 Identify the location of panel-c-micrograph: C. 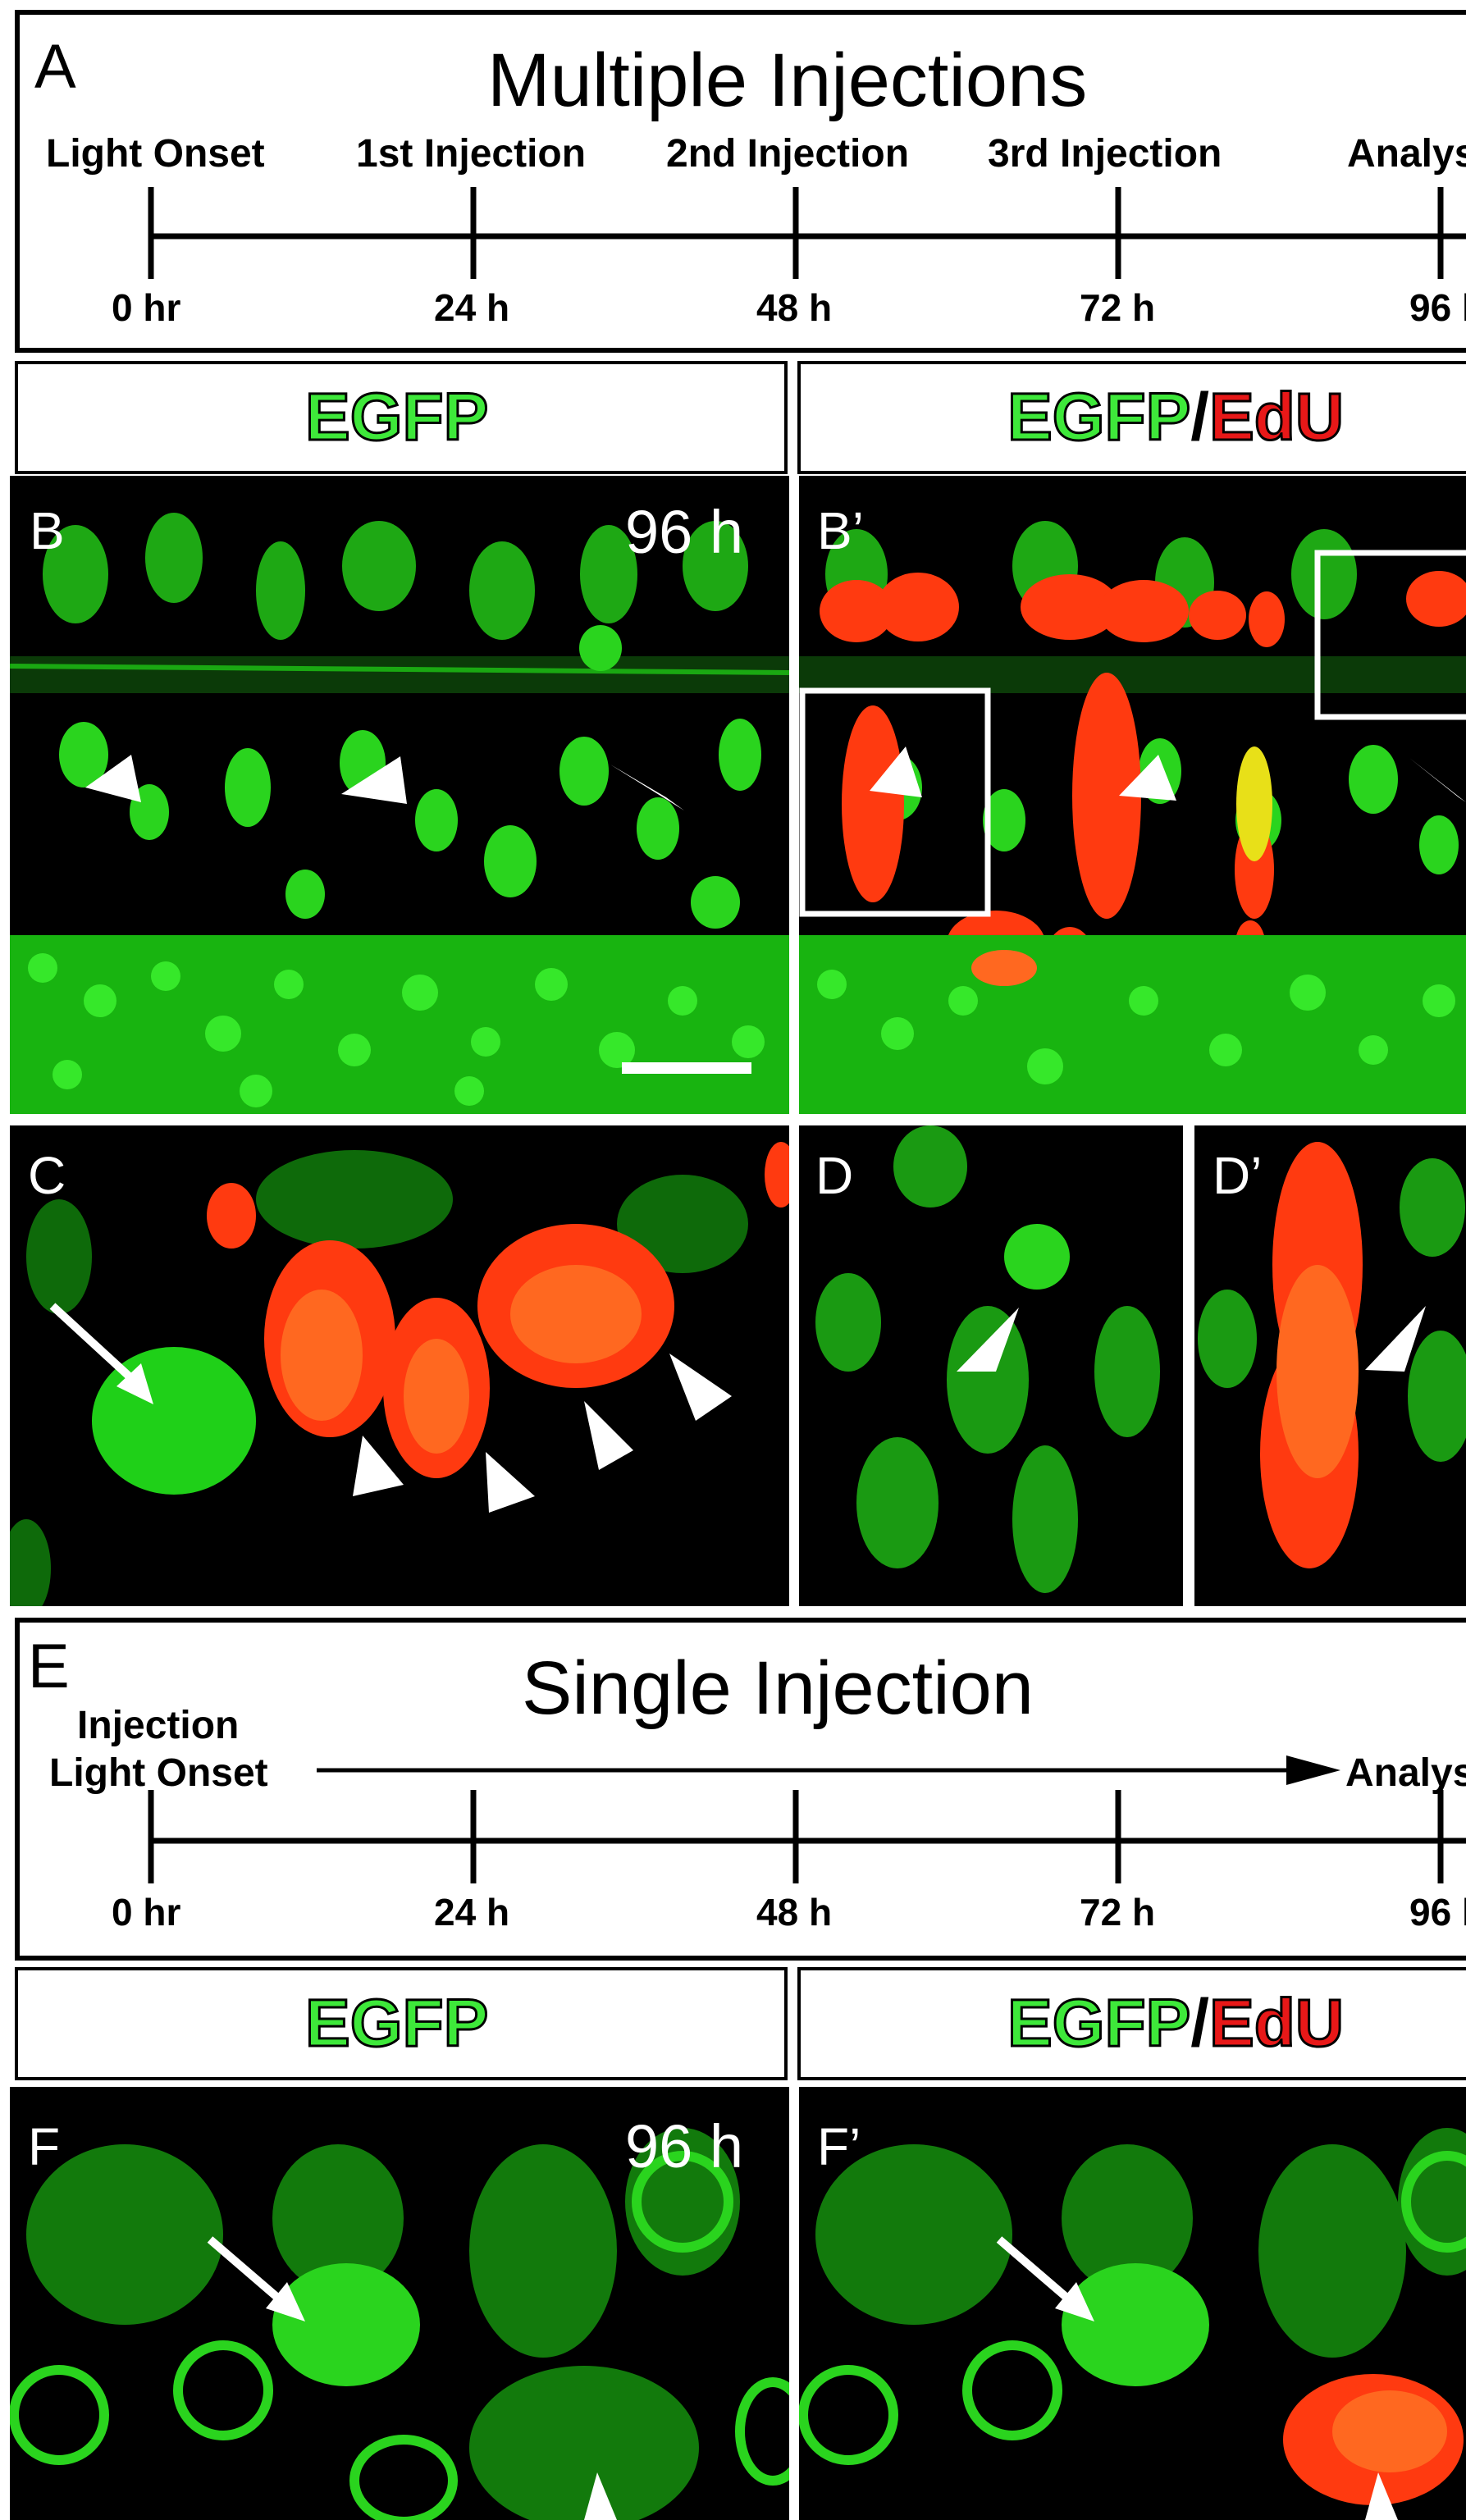
(399, 1366).